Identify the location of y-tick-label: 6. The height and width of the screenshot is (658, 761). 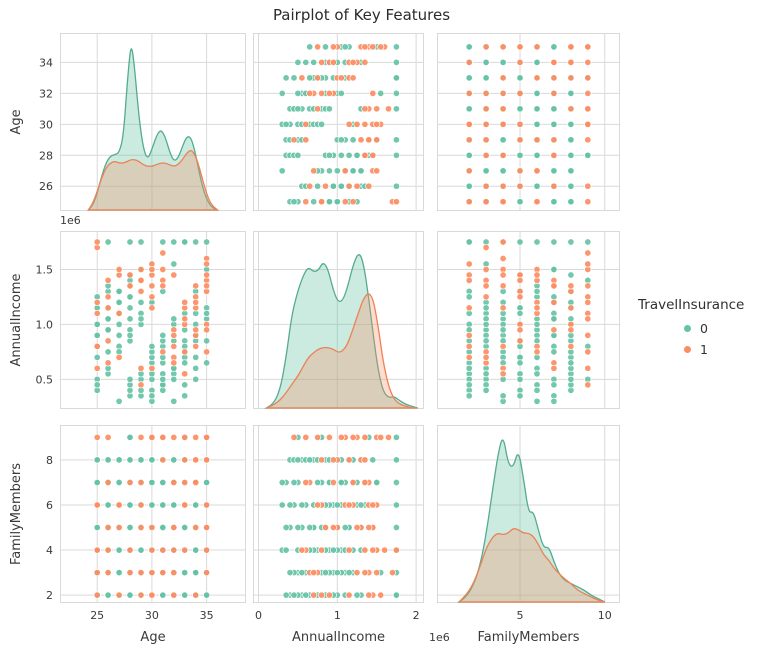
(49, 505).